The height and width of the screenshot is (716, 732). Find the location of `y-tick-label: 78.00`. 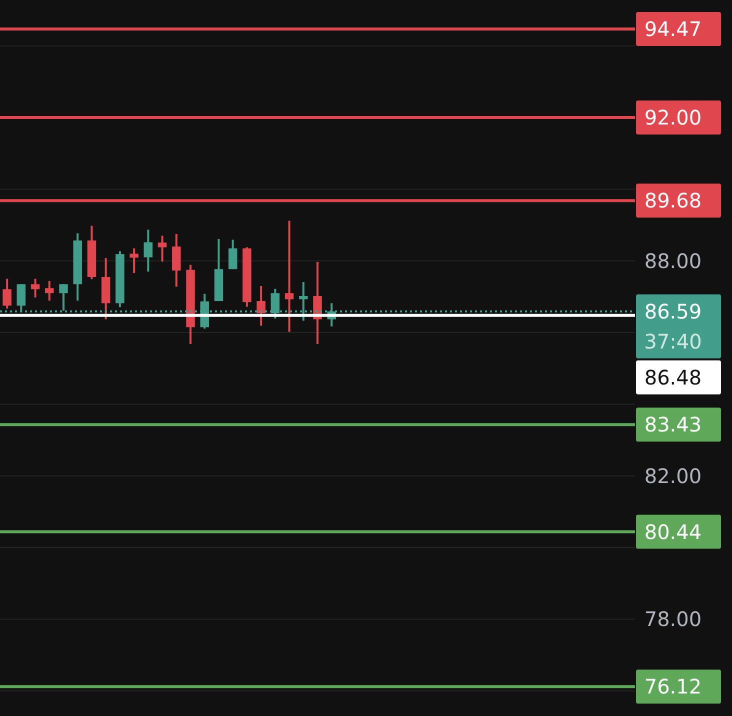

y-tick-label: 78.00 is located at coordinates (673, 619).